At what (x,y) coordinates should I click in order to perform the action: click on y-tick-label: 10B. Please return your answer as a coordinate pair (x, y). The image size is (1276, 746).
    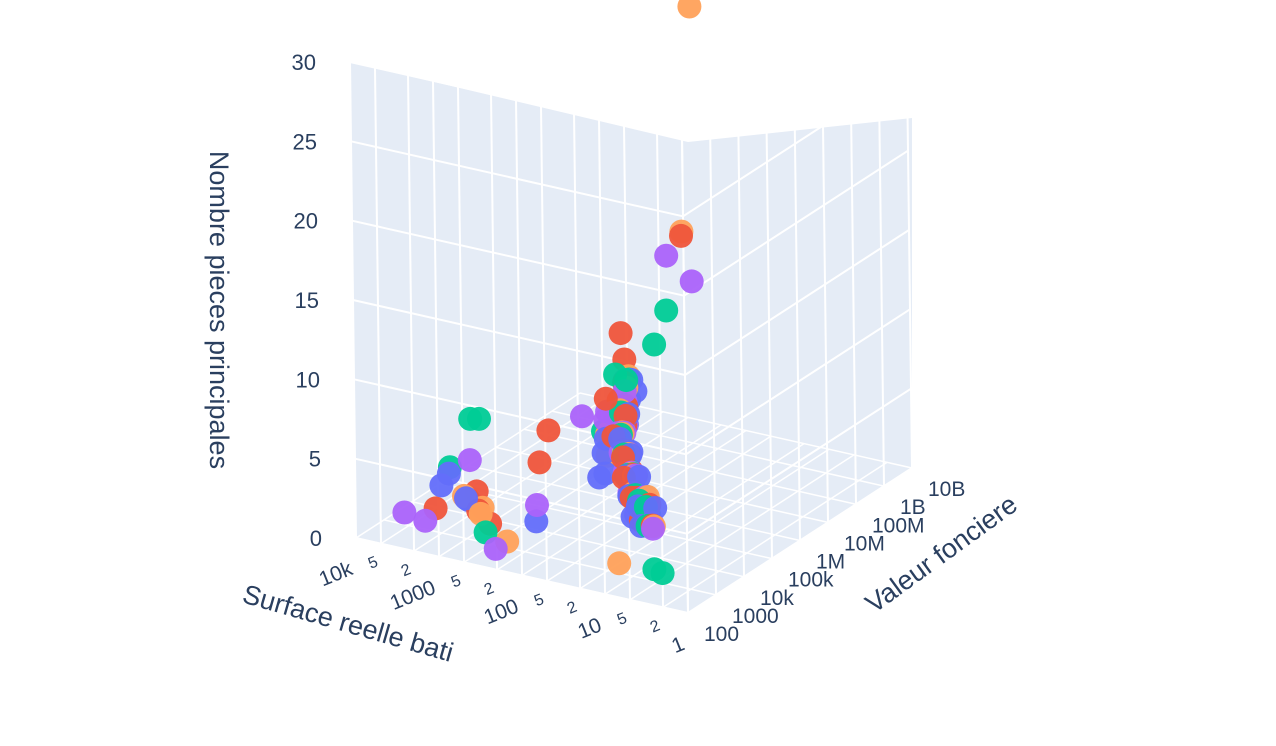
    Looking at the image, I should click on (946, 489).